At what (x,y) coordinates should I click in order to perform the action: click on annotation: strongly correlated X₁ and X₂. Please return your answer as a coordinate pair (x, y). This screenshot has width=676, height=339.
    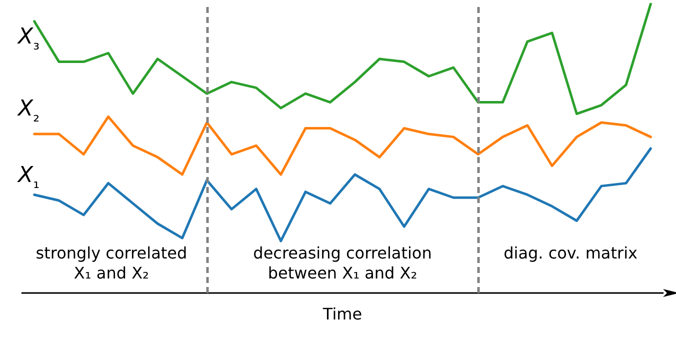
    Looking at the image, I should click on (112, 263).